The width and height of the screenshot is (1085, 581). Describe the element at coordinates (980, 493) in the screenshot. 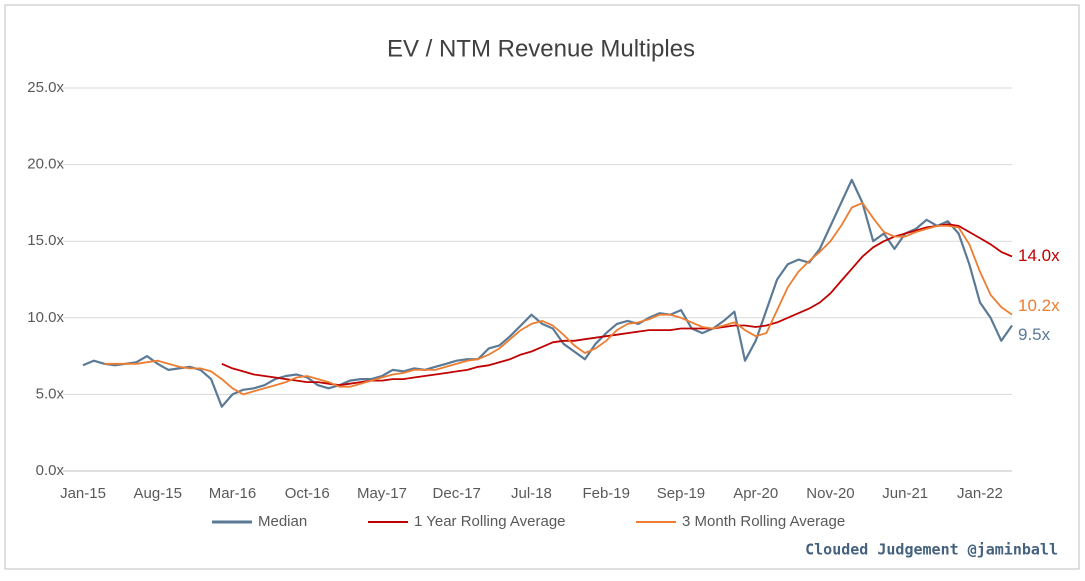

I see `x-tick-label: Jan-22` at that location.